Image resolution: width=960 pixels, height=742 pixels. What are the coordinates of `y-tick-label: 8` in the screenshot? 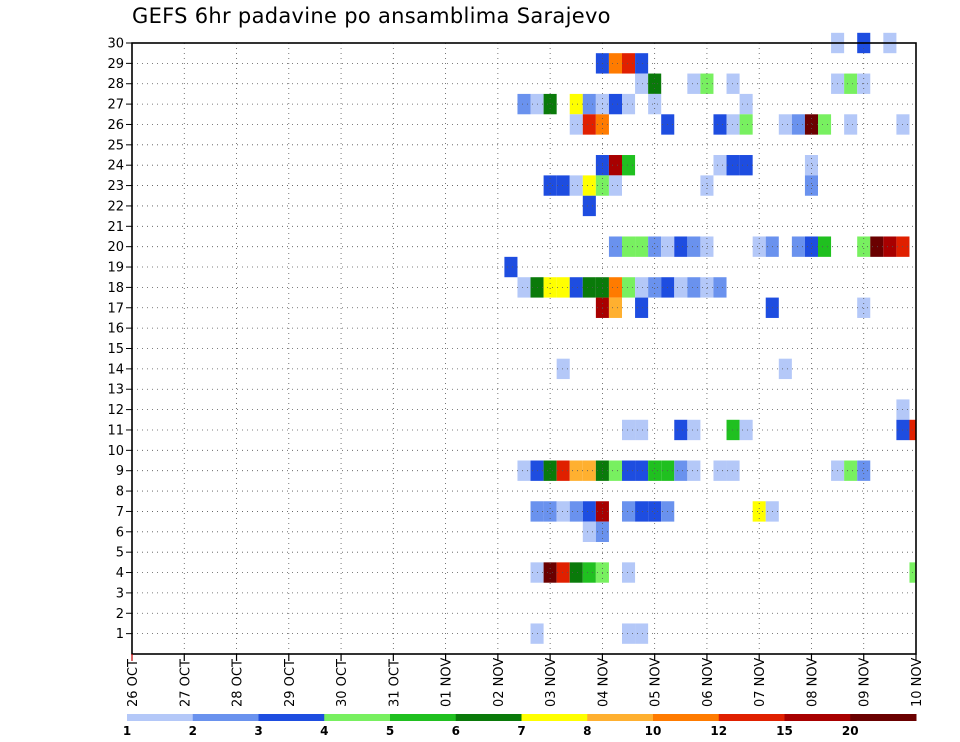 It's located at (120, 492).